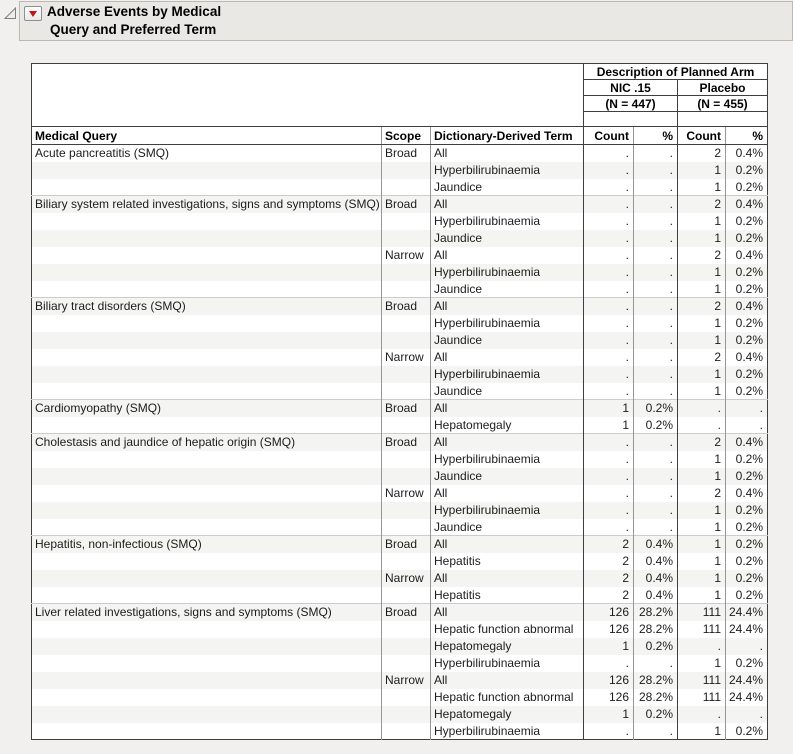 Image resolution: width=793 pixels, height=754 pixels. I want to click on page-title-line2: Query and Preferred Term, so click(133, 29).